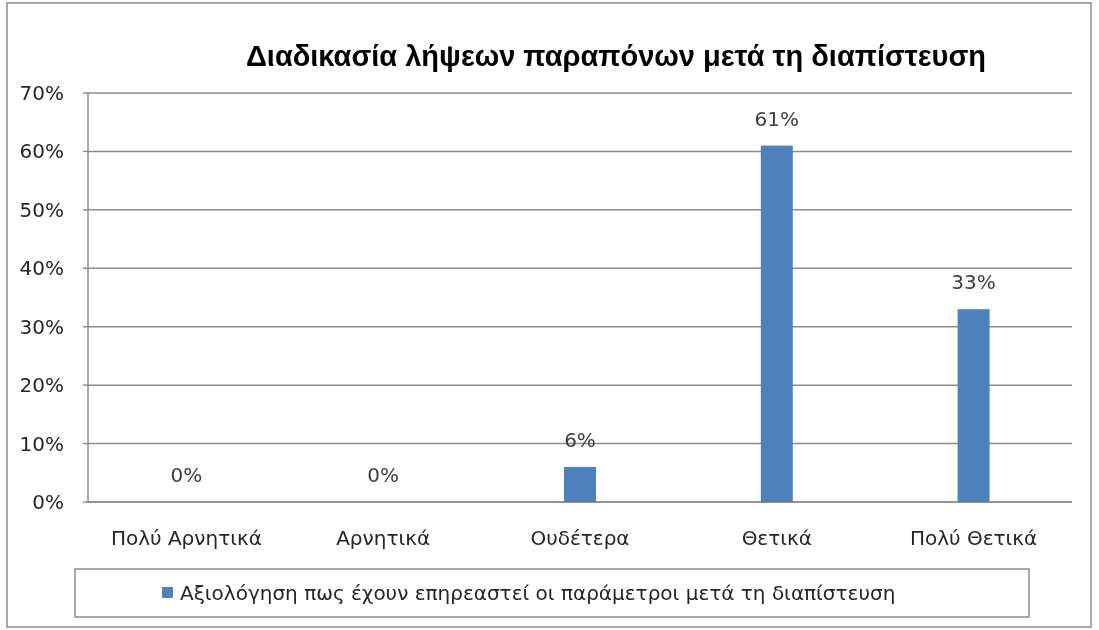 The width and height of the screenshot is (1099, 630). I want to click on y-tick-label: 50%, so click(41, 209).